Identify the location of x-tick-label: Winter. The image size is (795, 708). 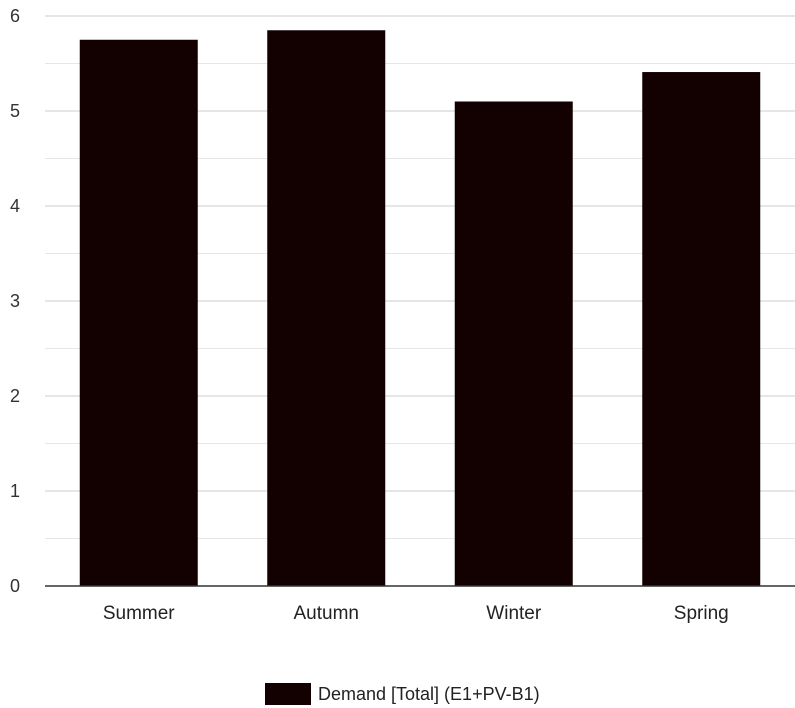
(514, 613).